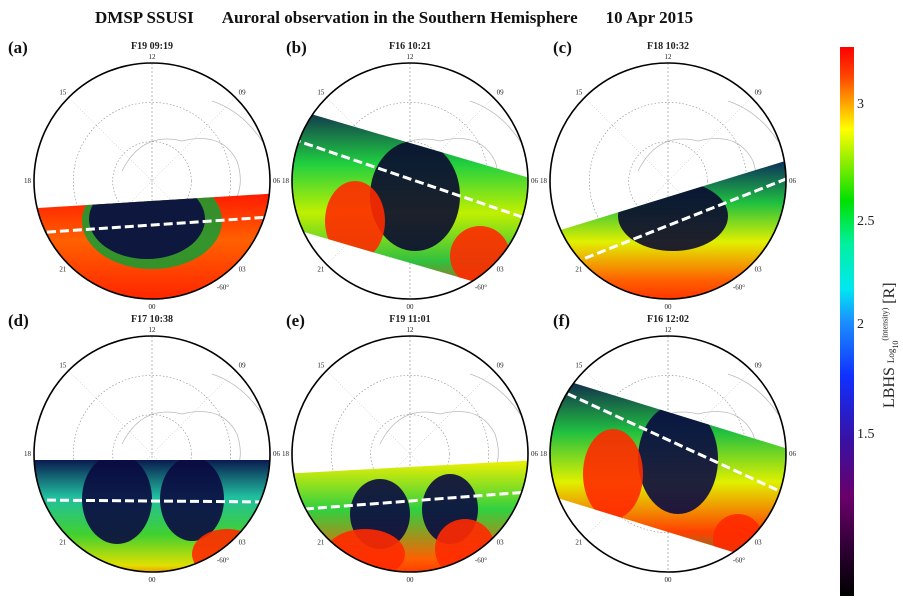 The width and height of the screenshot is (903, 613). What do you see at coordinates (860, 104) in the screenshot?
I see `colorbar-tick: 3` at bounding box center [860, 104].